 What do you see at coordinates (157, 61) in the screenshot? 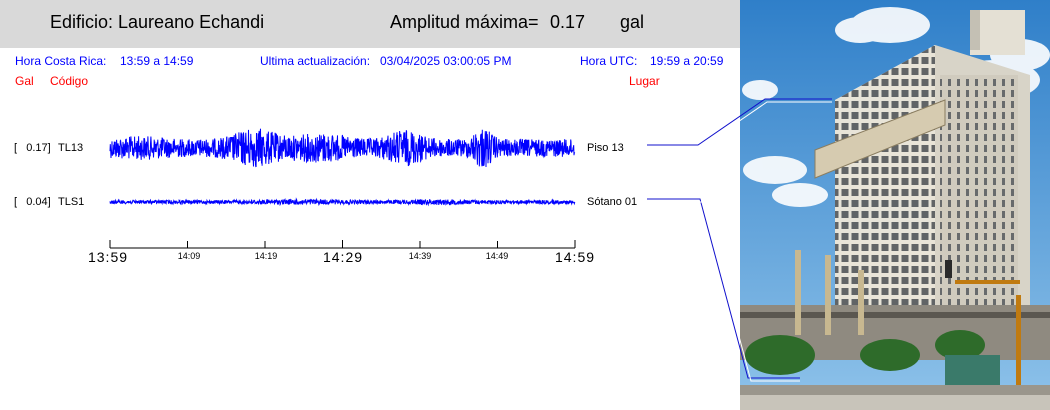
I see `cr-time-range: 13:59 a 14:59` at bounding box center [157, 61].